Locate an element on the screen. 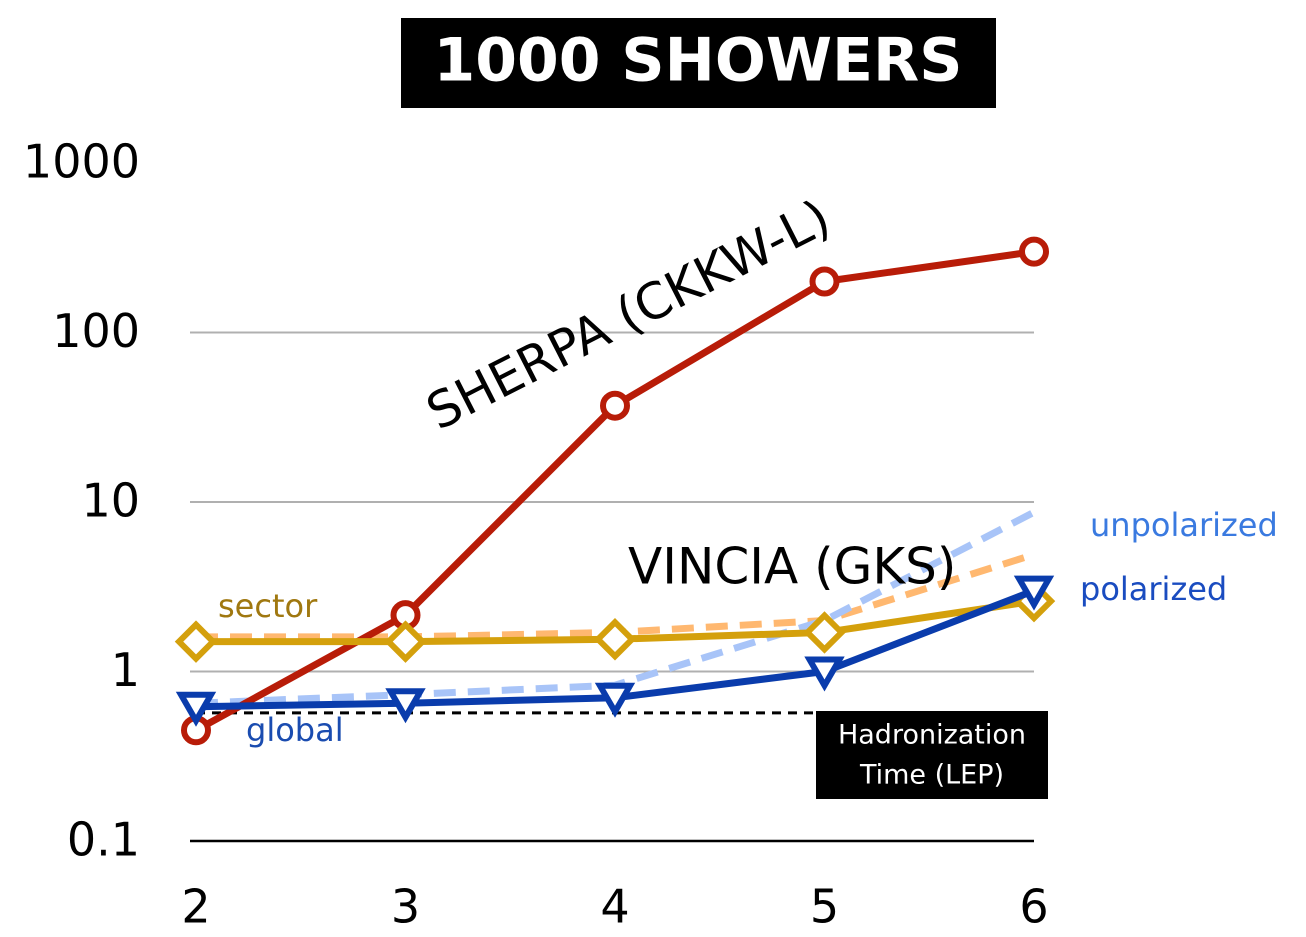 The image size is (1306, 937). title-box is located at coordinates (698, 63).